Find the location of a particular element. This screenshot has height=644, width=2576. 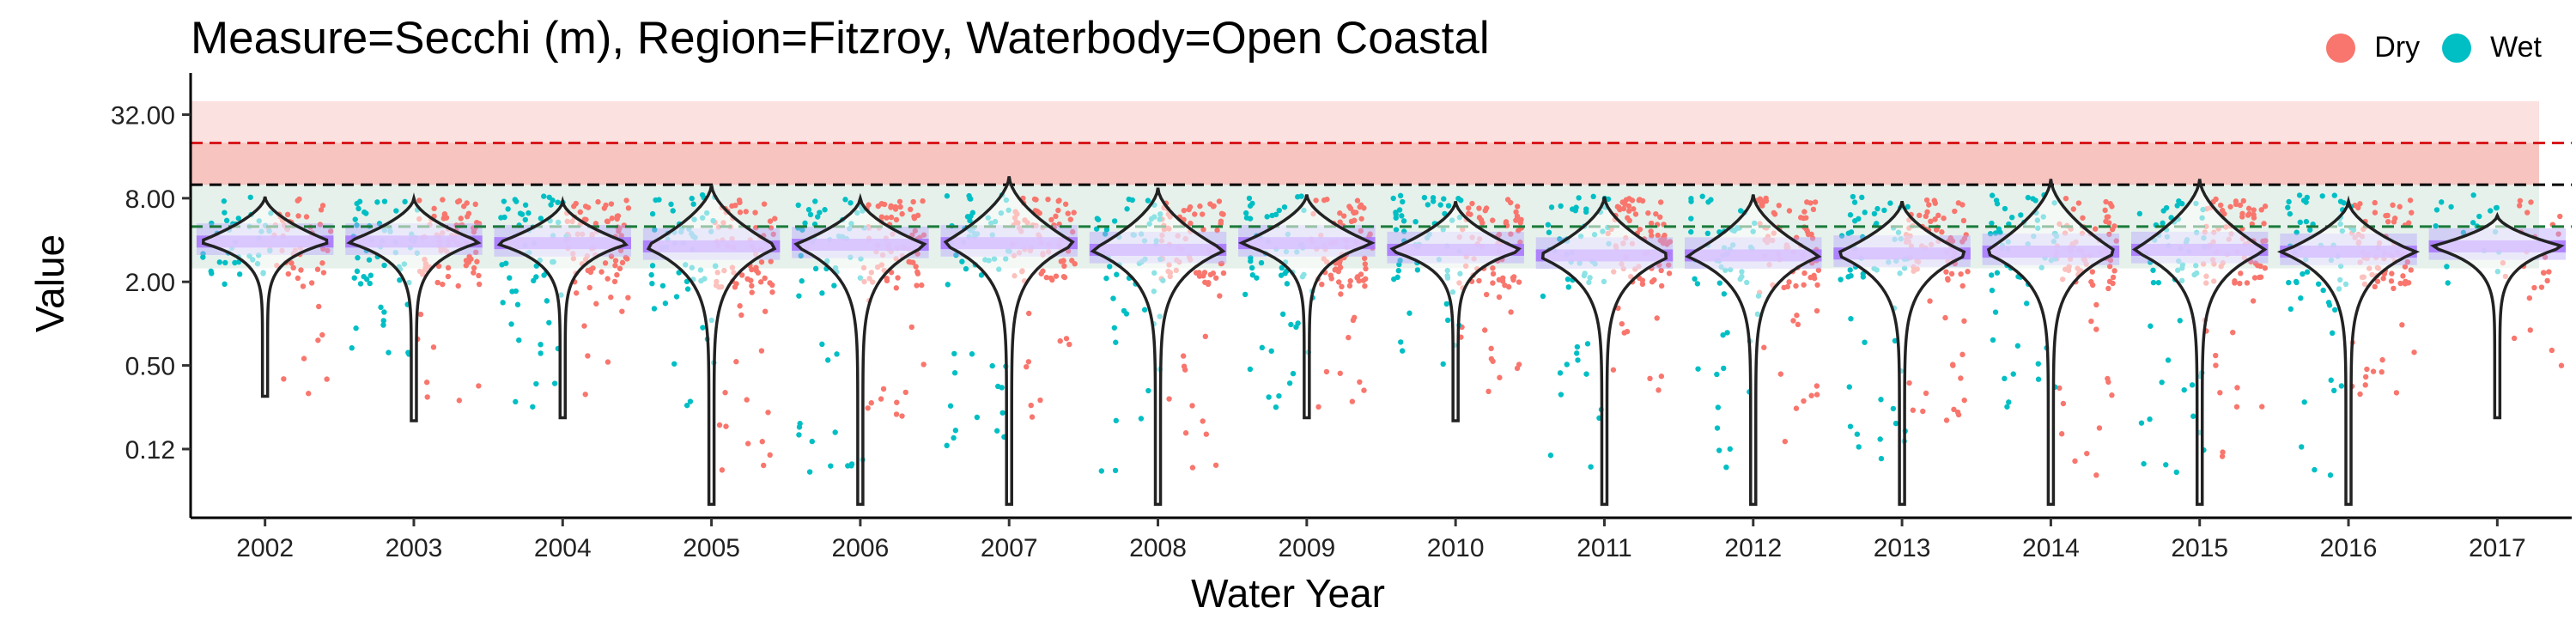

violin-2002 is located at coordinates (265, 297).